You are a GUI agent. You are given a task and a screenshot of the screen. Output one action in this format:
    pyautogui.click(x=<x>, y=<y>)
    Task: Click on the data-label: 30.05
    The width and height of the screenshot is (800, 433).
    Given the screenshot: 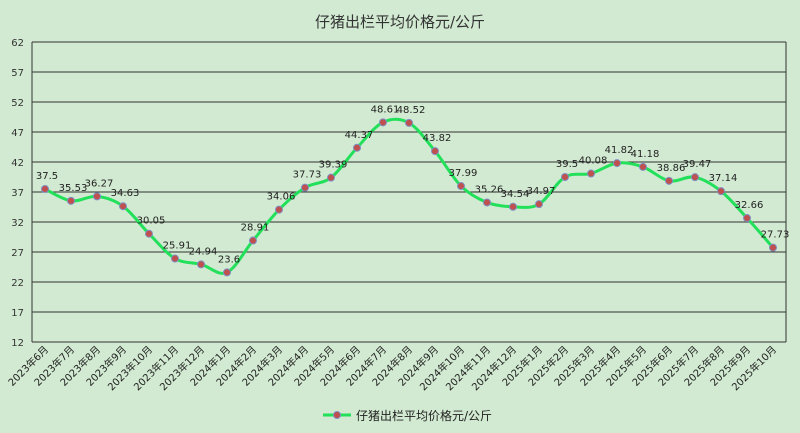 What is the action you would take?
    pyautogui.click(x=151, y=221)
    